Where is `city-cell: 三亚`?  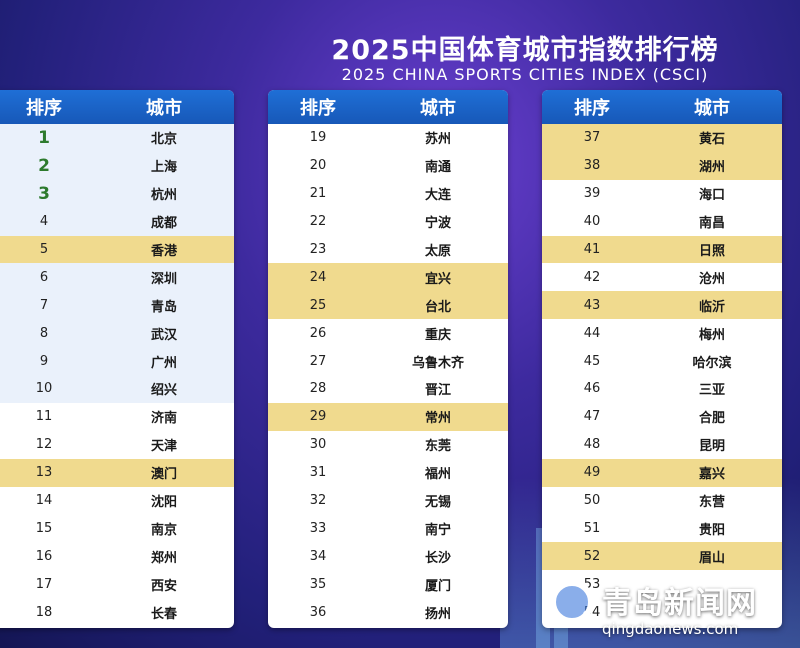
city-cell: 三亚 is located at coordinates (711, 391).